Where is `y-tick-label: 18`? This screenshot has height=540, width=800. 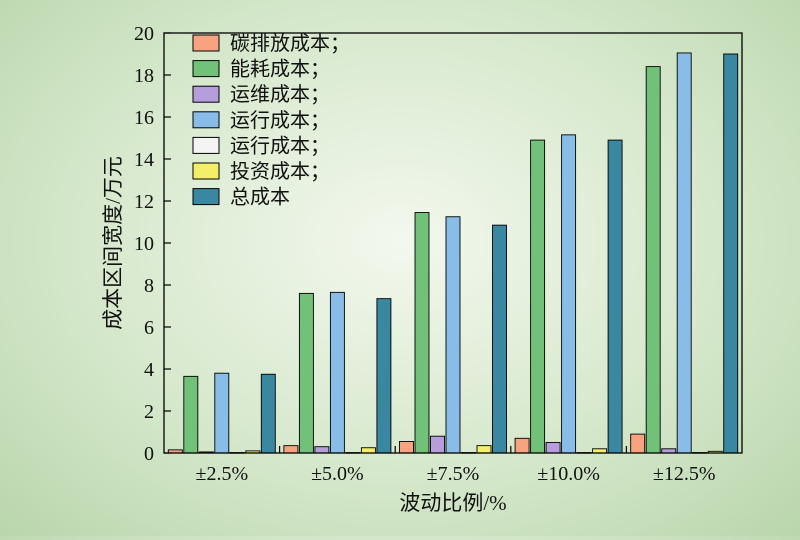
y-tick-label: 18 is located at coordinates (144, 76).